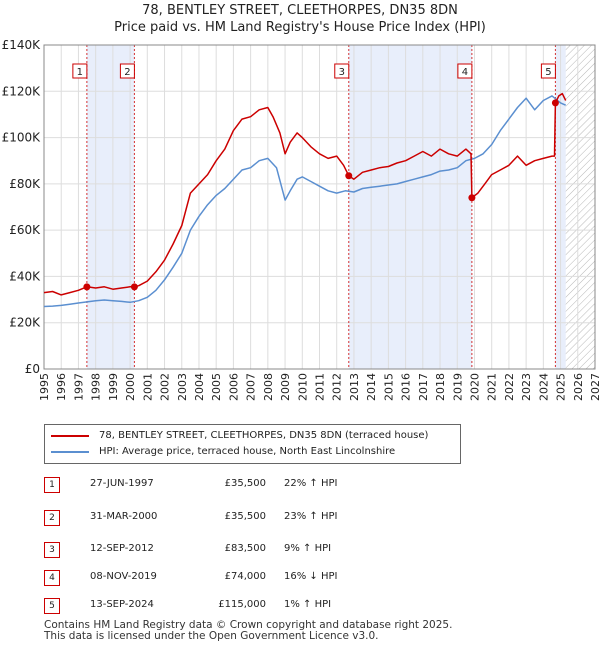 Image resolution: width=600 pixels, height=650 pixels. What do you see at coordinates (543, 387) in the screenshot?
I see `x-tick-label: 2024` at bounding box center [543, 387].